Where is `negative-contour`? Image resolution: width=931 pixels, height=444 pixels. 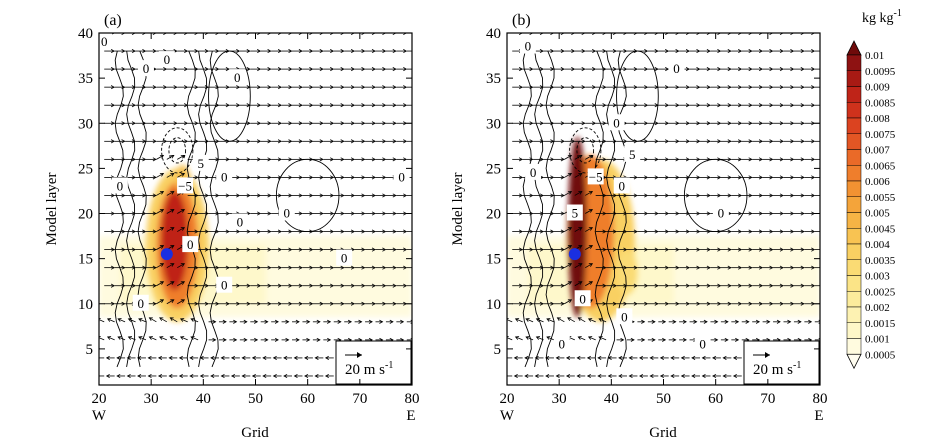
negative-contour is located at coordinates (177, 150).